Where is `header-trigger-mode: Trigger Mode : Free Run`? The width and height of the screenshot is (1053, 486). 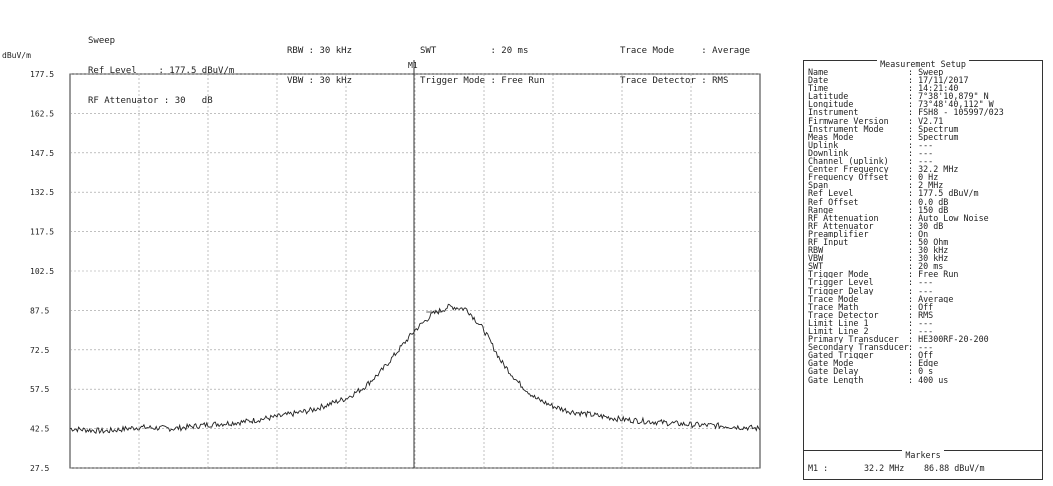
header-trigger-mode: Trigger Mode : Free Run is located at coordinates (482, 81).